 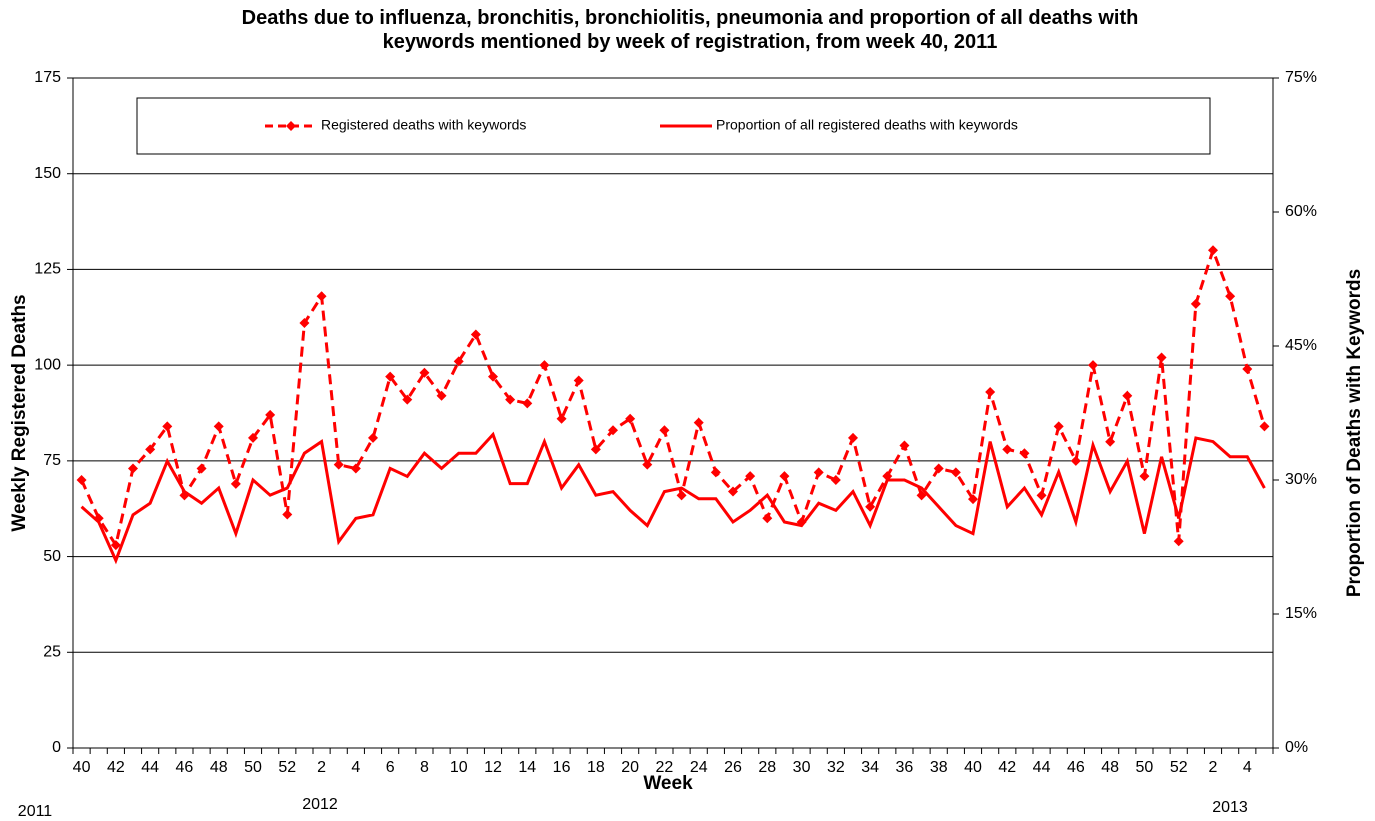 What do you see at coordinates (459, 767) in the screenshot?
I see `x-tick-label: 10` at bounding box center [459, 767].